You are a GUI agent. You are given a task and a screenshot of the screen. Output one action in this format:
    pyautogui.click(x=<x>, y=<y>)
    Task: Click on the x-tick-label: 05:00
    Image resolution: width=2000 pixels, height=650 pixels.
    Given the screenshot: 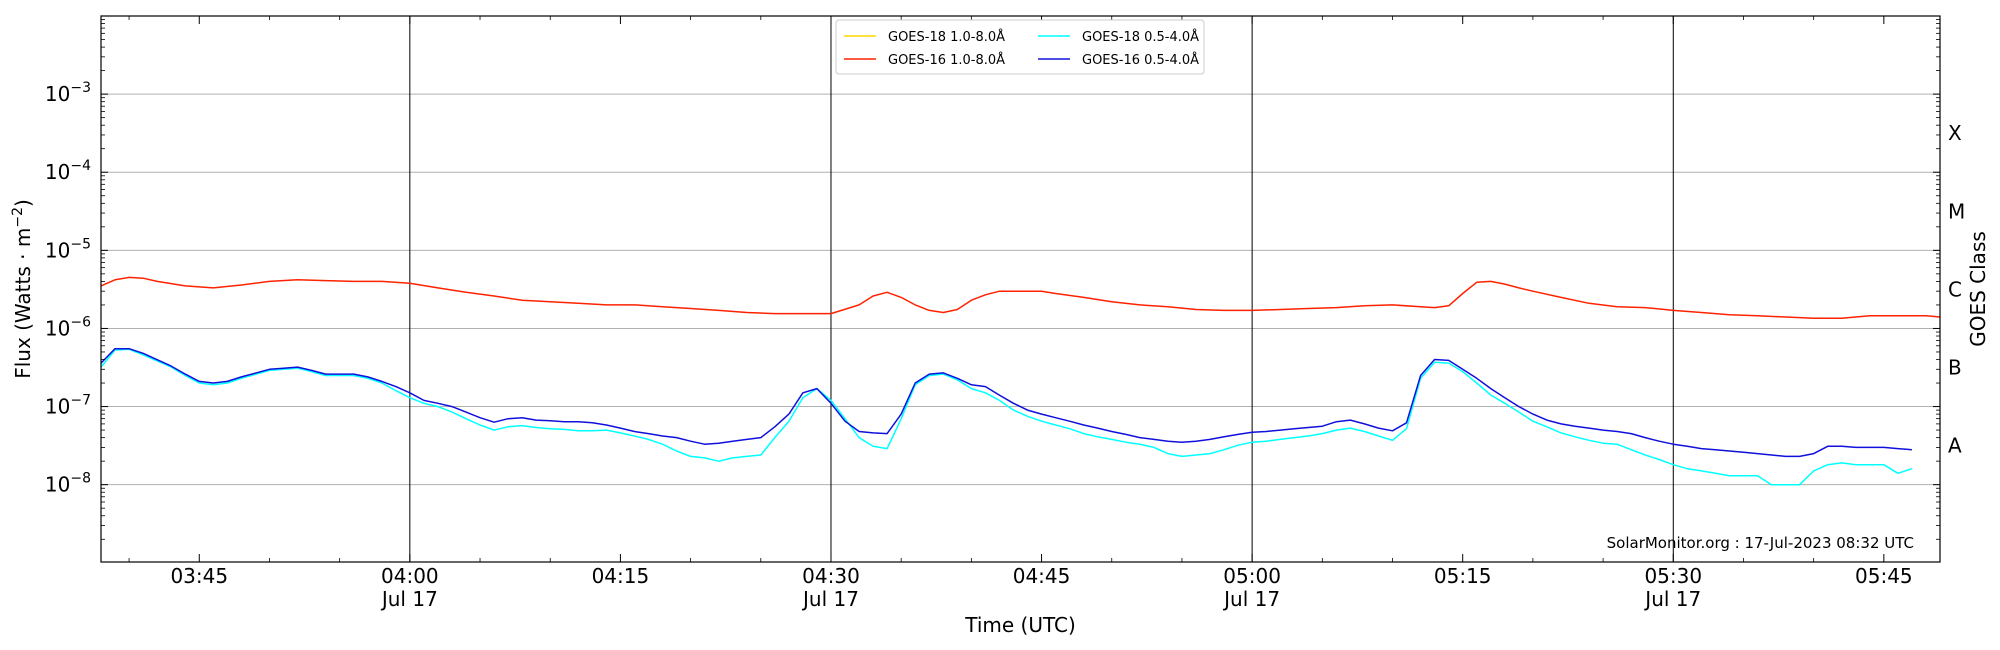 What is the action you would take?
    pyautogui.click(x=1252, y=576)
    